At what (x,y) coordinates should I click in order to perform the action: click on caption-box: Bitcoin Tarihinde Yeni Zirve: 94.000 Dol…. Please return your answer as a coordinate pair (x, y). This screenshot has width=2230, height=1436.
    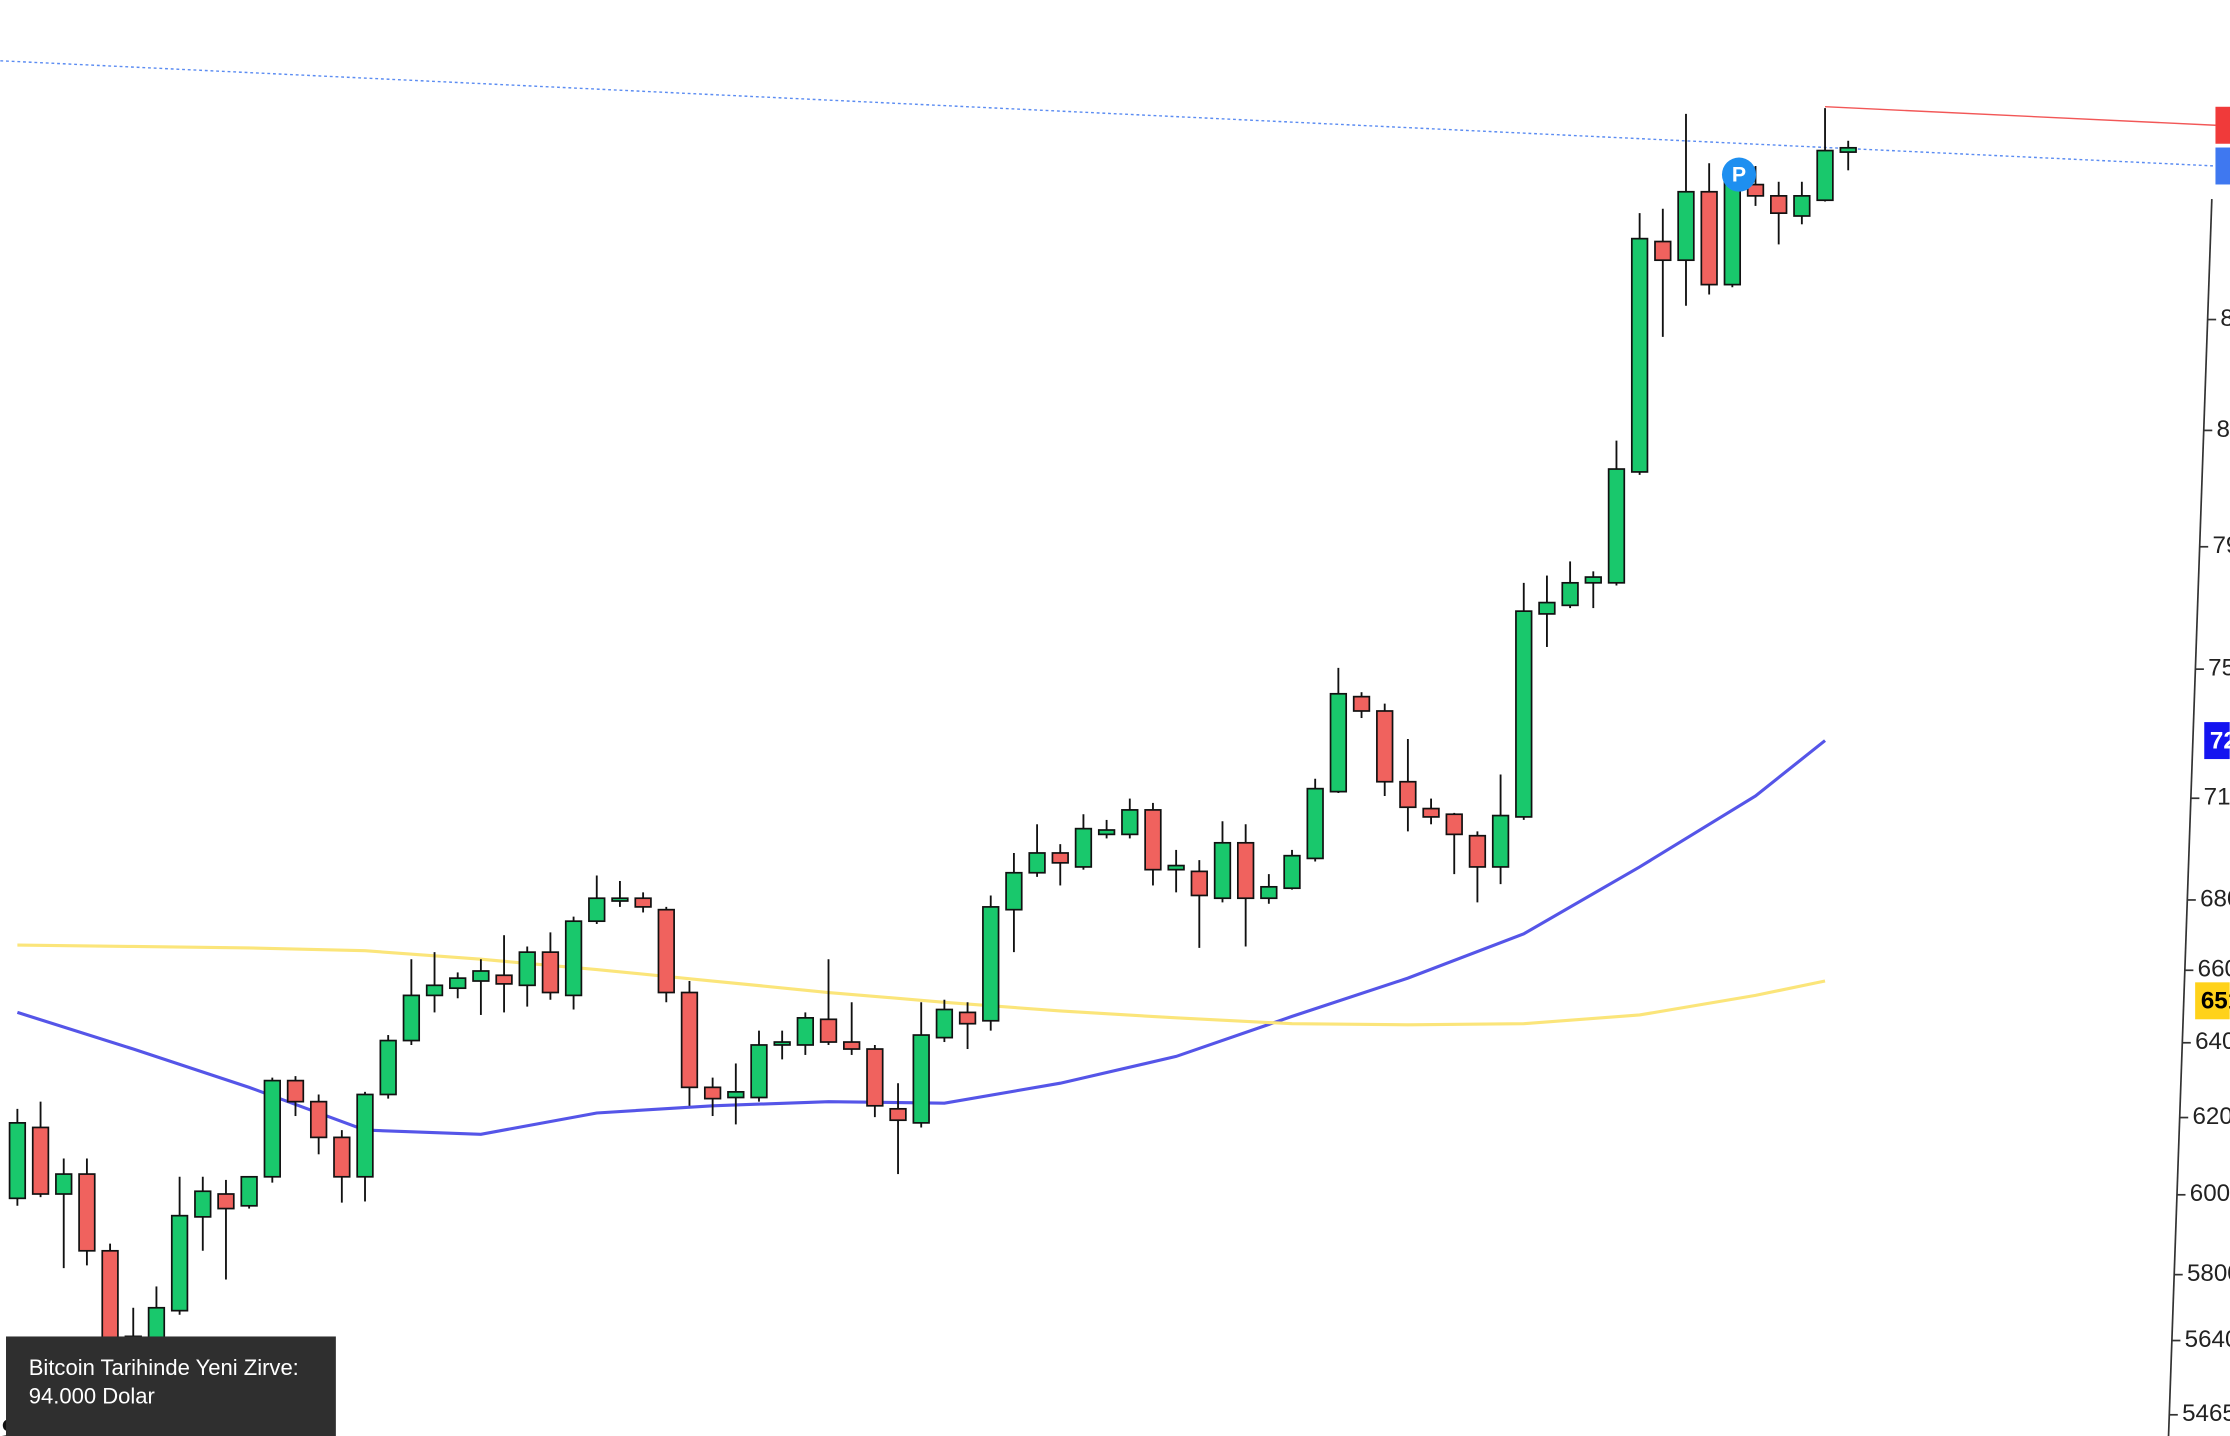
    Looking at the image, I should click on (171, 1386).